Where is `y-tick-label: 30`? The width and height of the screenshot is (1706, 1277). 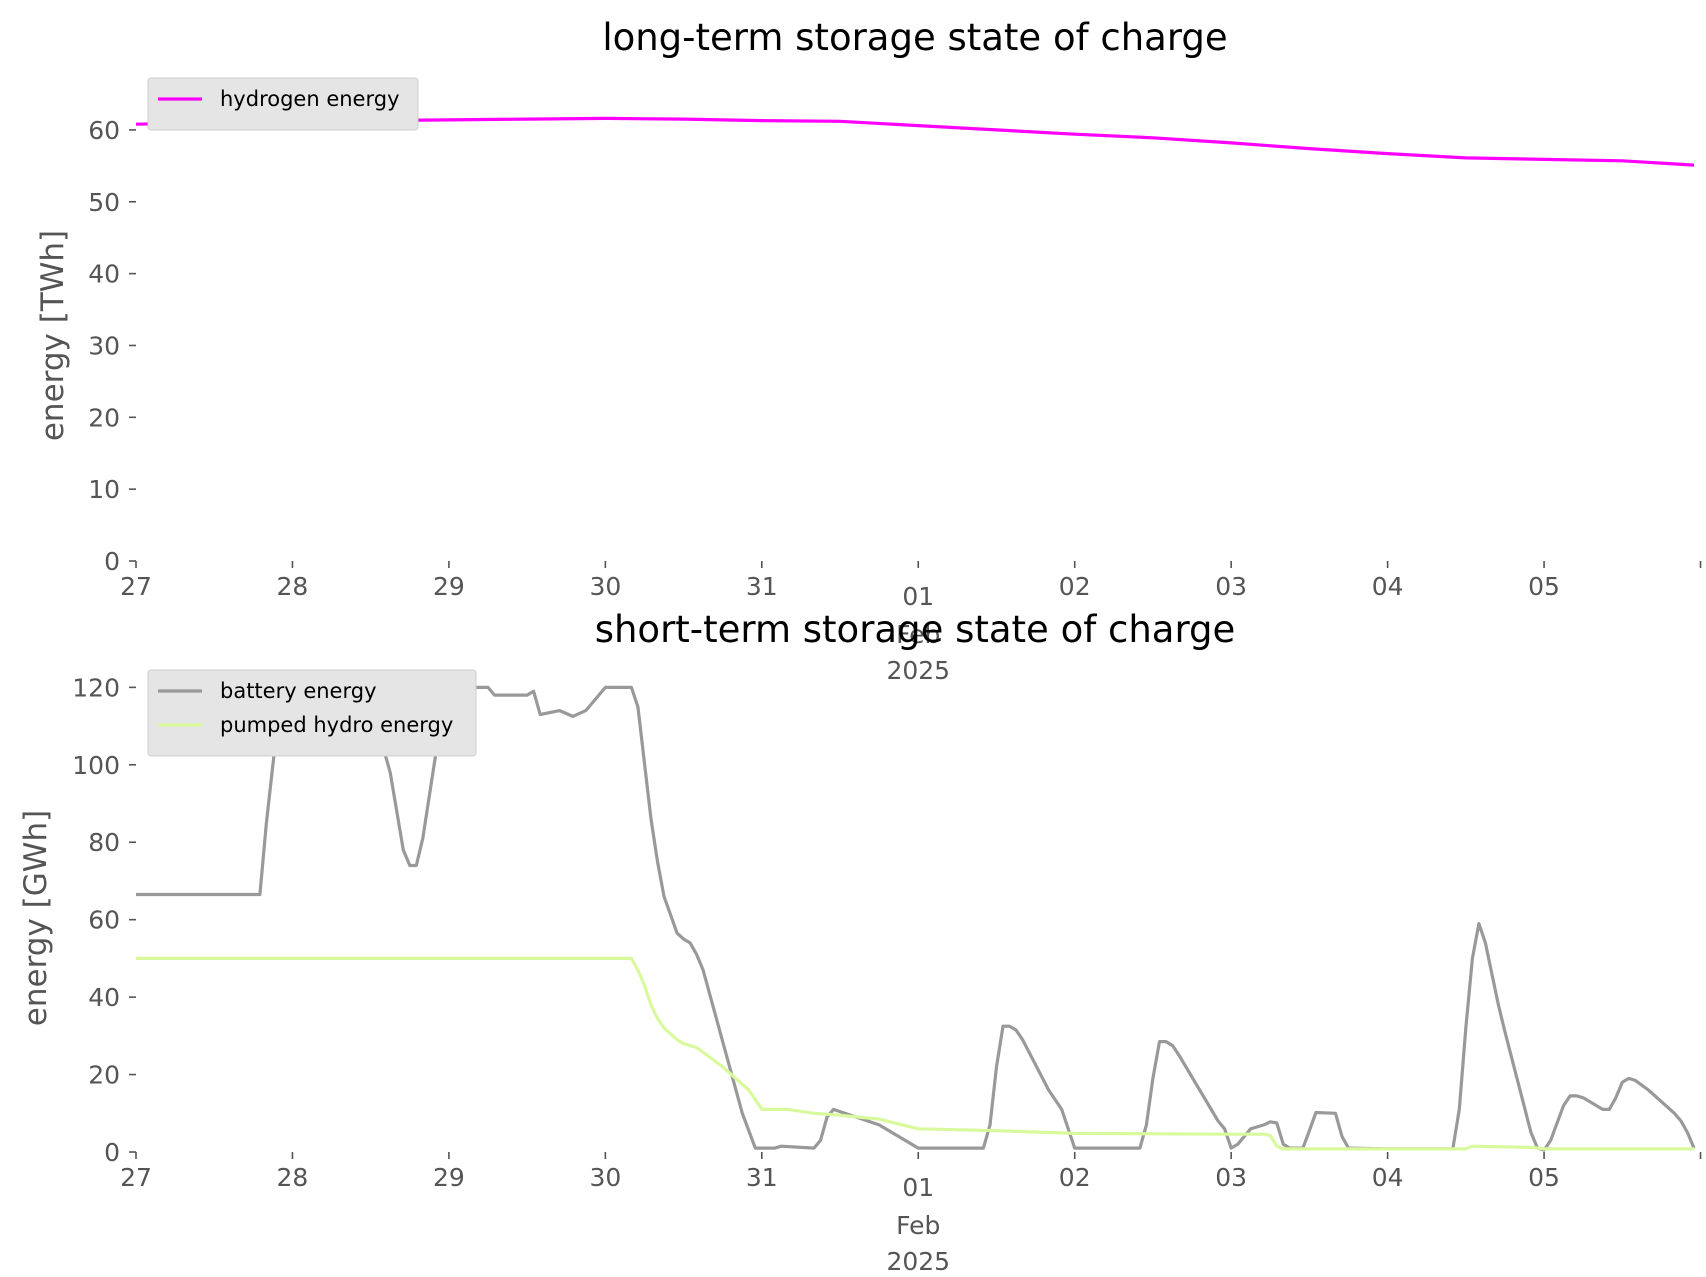
y-tick-label: 30 is located at coordinates (104, 345).